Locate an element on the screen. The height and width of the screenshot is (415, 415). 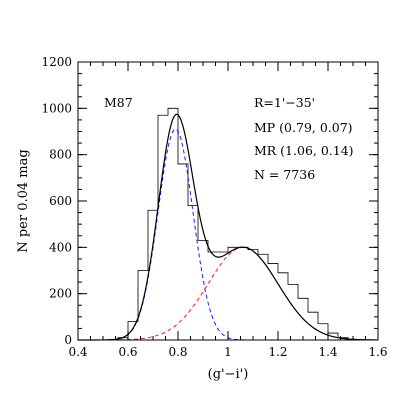
x-tick-label: 0.6 is located at coordinates (127, 352).